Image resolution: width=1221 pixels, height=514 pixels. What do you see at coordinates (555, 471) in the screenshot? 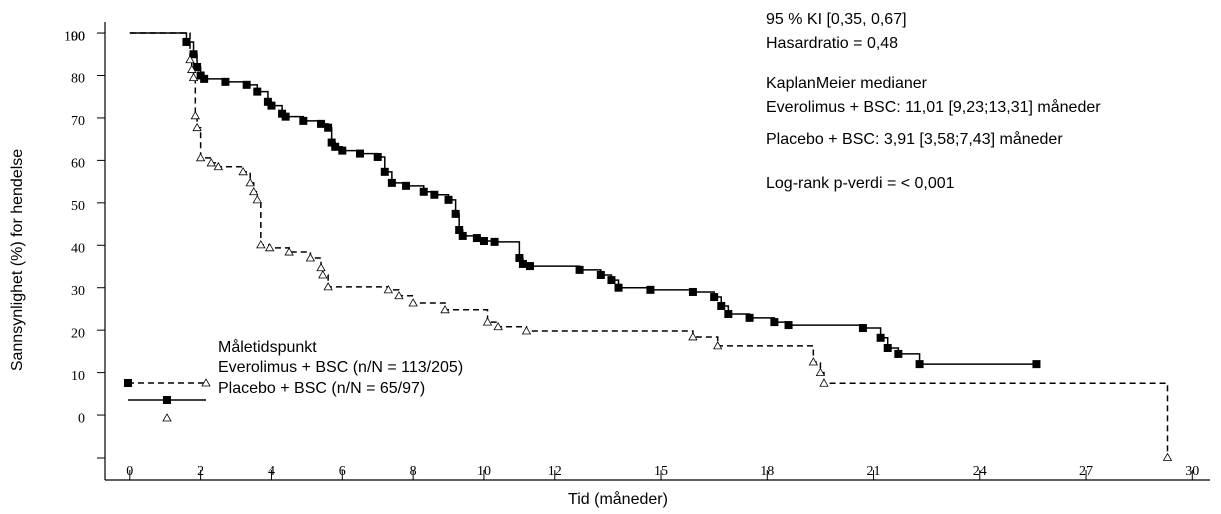
I see `x-tick-label: 12` at bounding box center [555, 471].